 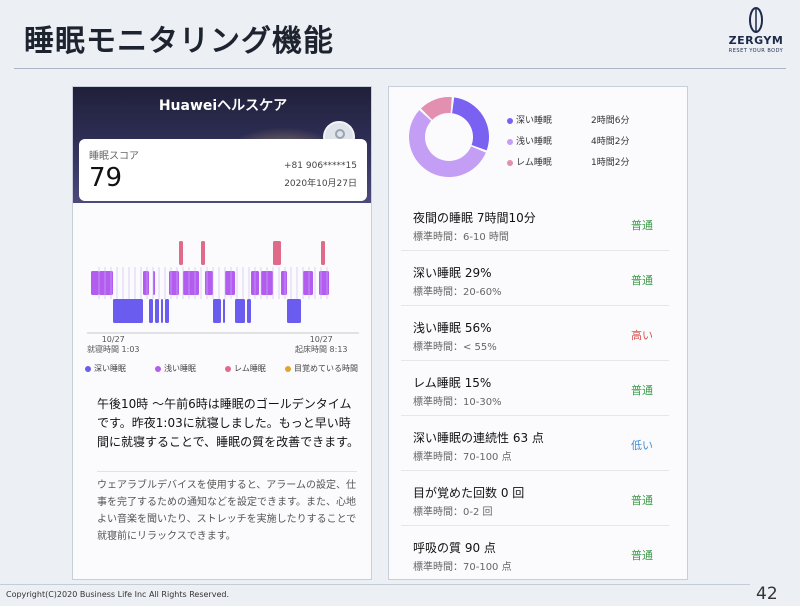 I want to click on logo-tagline: RESET YOUR BODY, so click(x=756, y=51).